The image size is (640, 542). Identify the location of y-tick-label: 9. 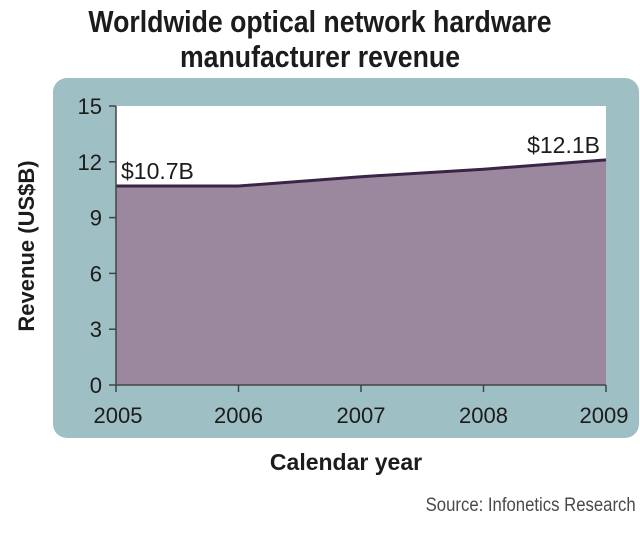
(96, 218).